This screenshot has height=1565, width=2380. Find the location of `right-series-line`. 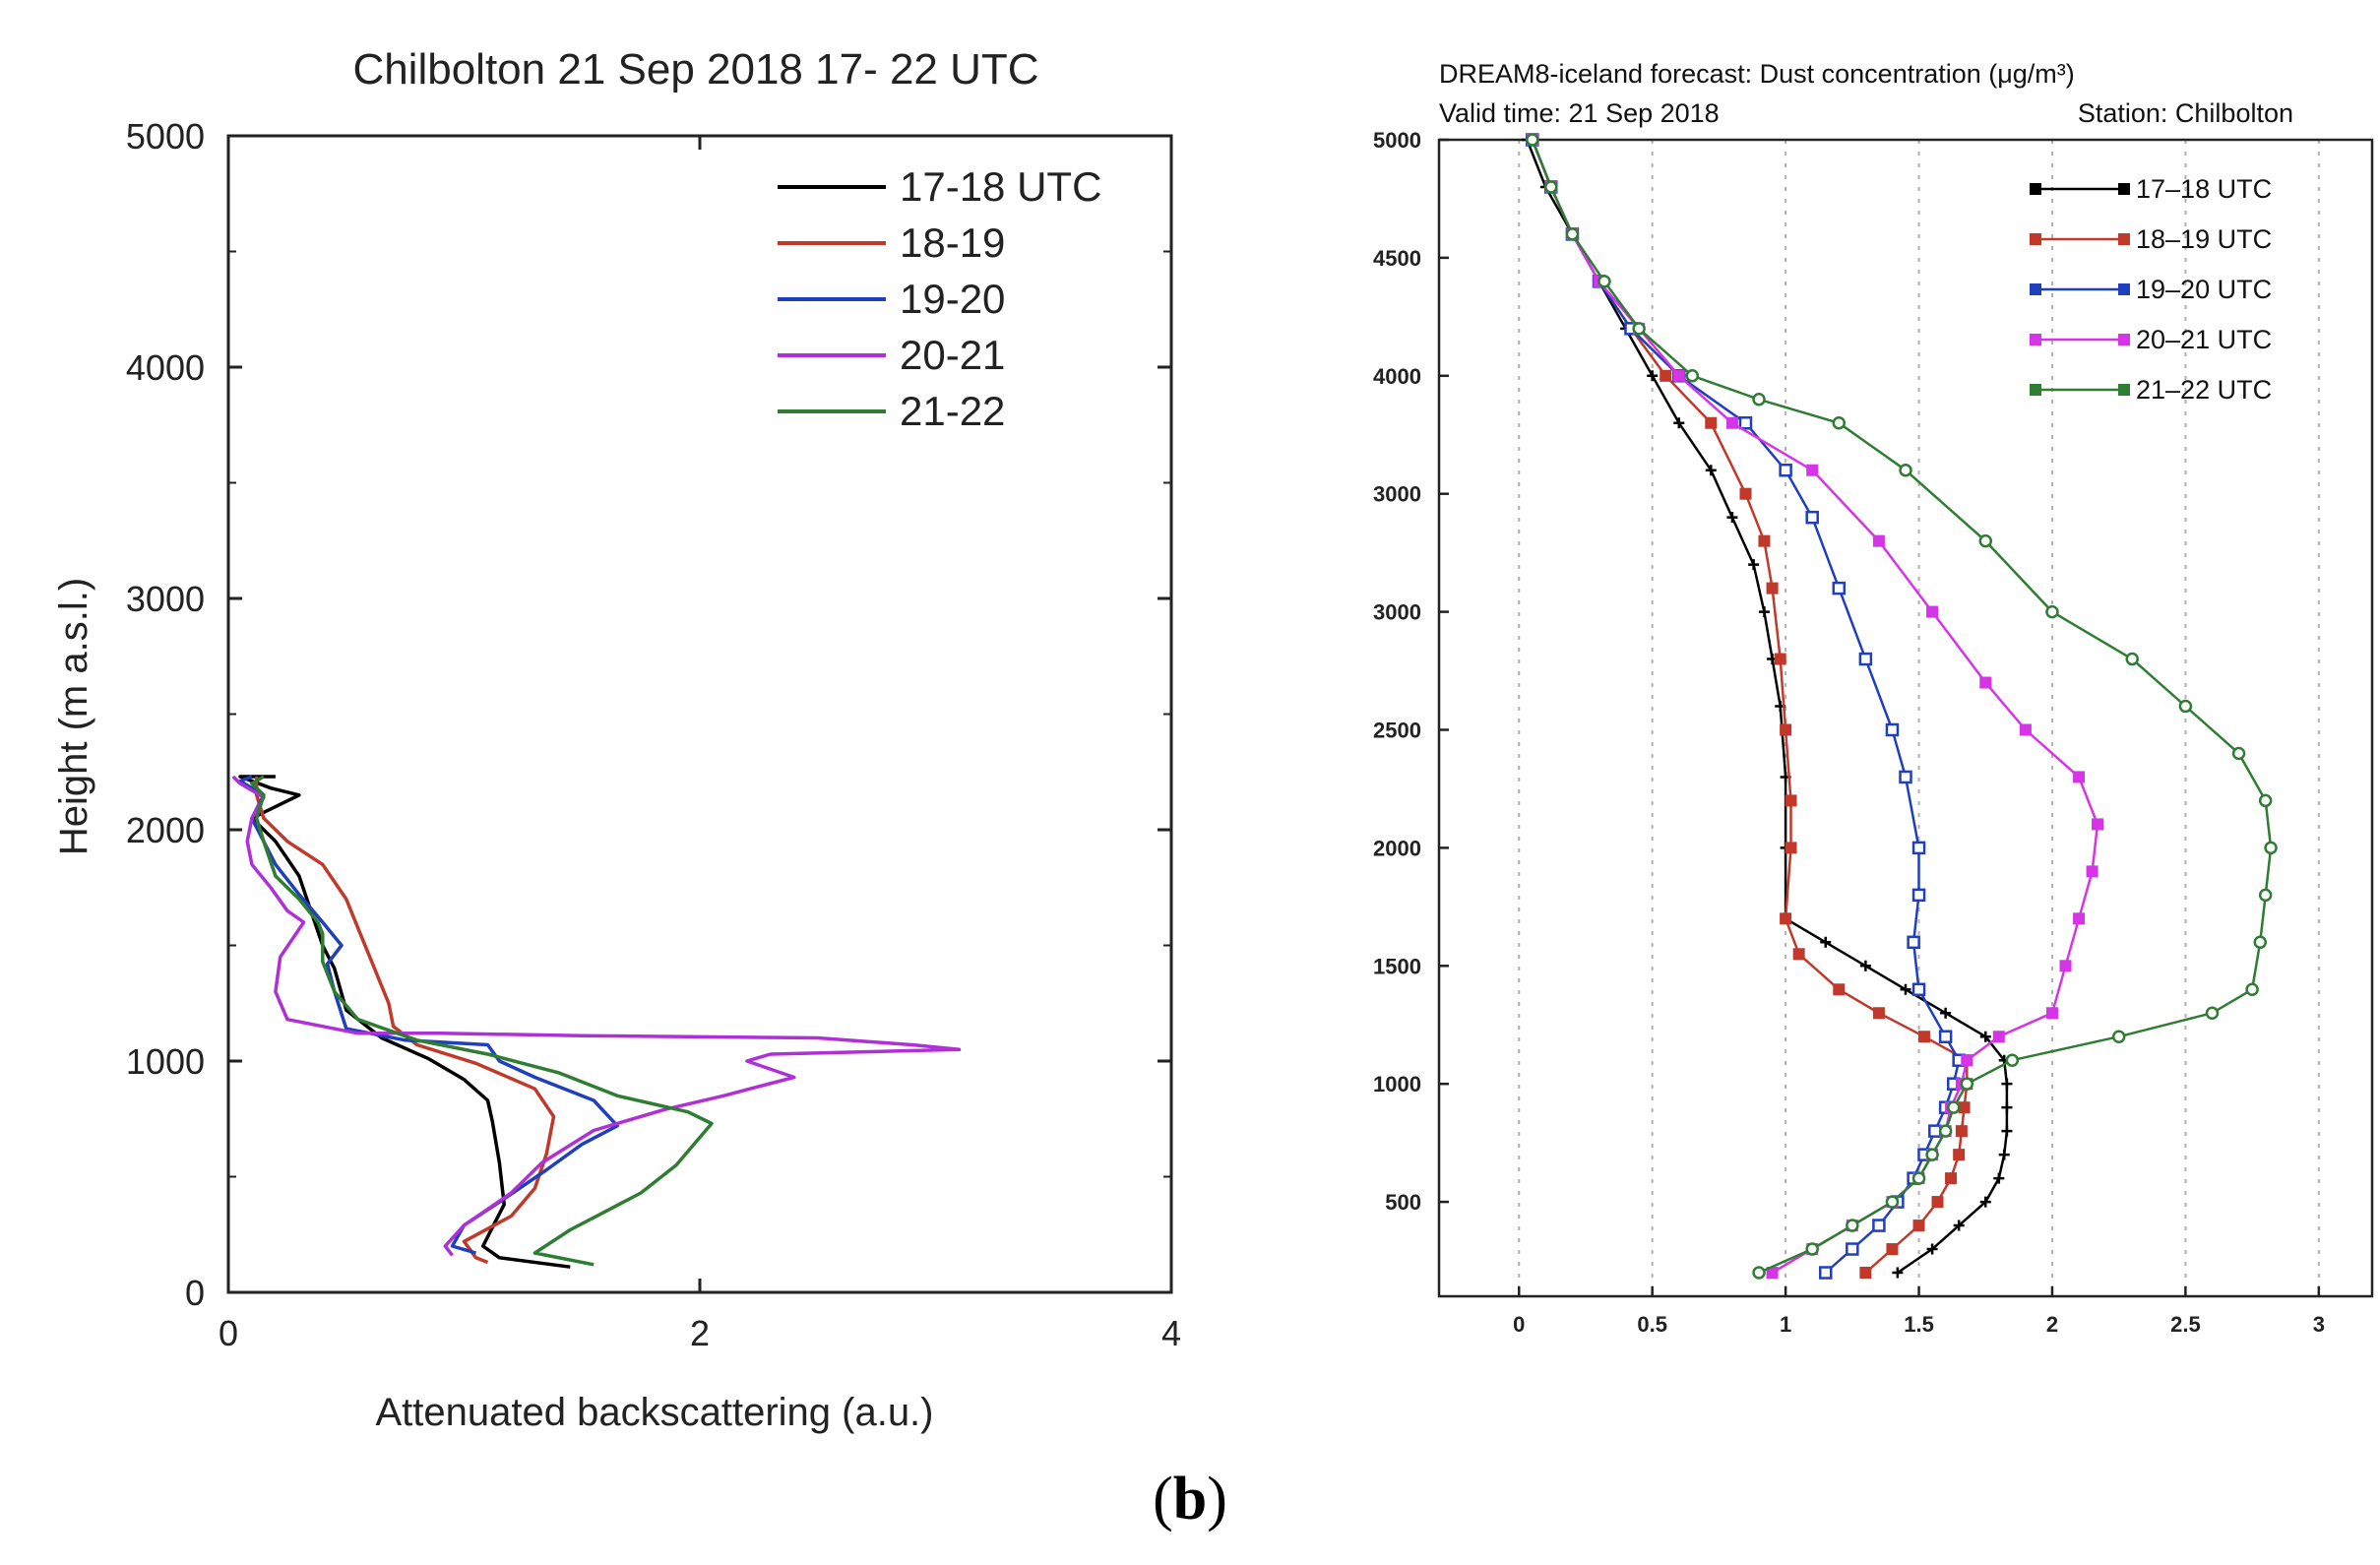

right-series-line is located at coordinates (1767, 707).